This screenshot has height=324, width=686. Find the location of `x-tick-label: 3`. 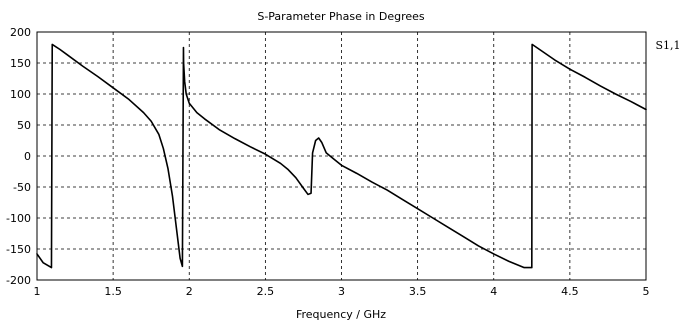

x-tick-label: 3 is located at coordinates (341, 291).